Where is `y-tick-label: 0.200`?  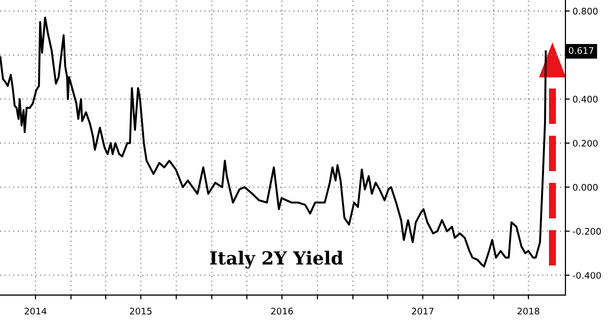 y-tick-label: 0.200 is located at coordinates (585, 143).